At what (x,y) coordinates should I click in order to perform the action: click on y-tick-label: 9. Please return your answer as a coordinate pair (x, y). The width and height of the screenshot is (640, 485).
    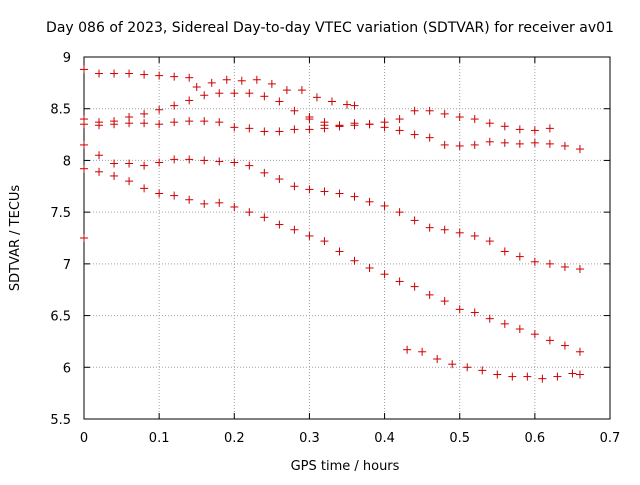
    Looking at the image, I should click on (67, 58).